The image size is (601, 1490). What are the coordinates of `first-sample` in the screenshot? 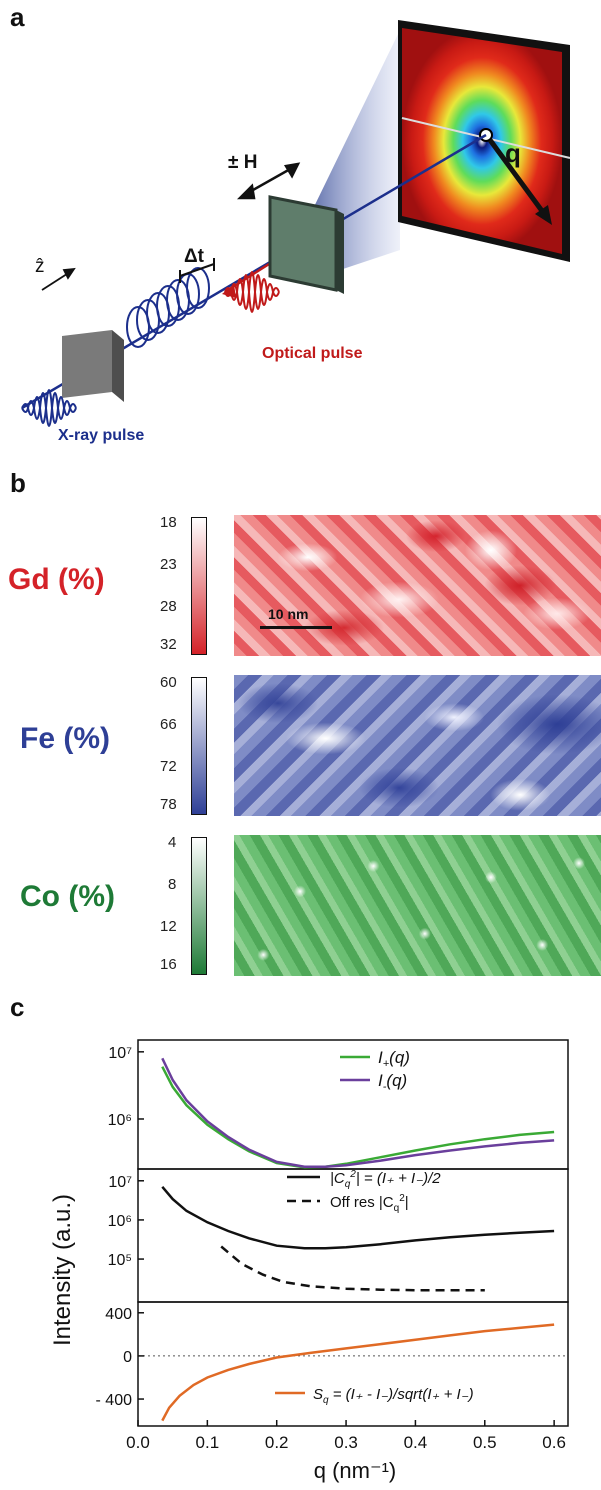 It's located at (93, 366).